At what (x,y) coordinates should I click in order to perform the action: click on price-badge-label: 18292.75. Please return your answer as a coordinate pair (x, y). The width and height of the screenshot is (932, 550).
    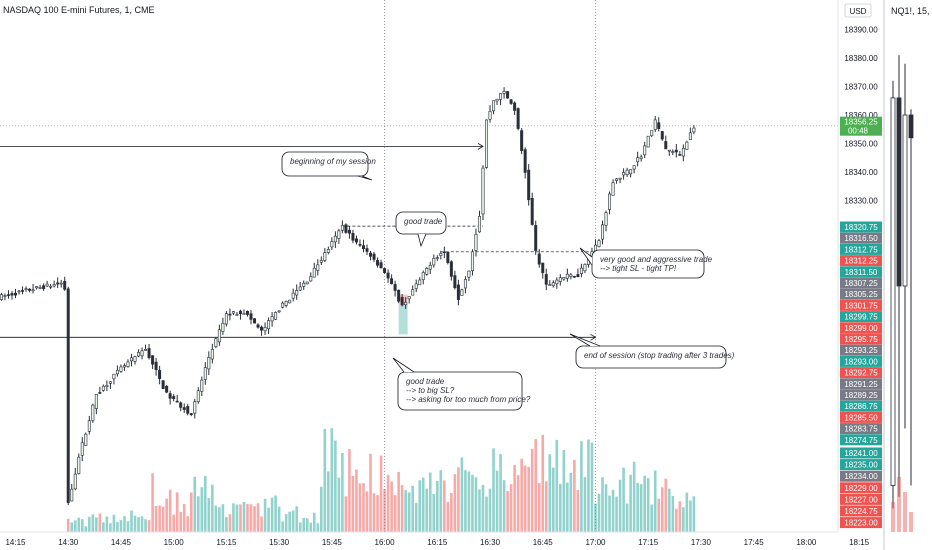
    Looking at the image, I should click on (861, 373).